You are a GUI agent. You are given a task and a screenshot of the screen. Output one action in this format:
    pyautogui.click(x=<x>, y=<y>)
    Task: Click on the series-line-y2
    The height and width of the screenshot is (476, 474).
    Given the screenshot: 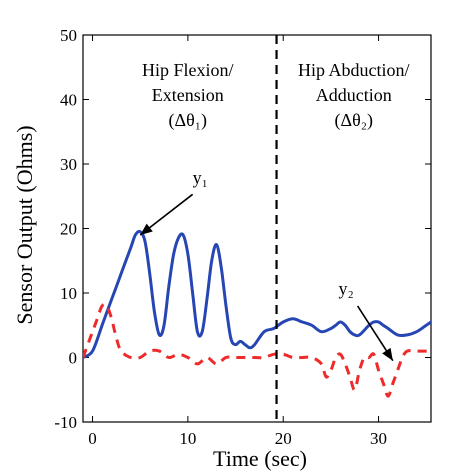 What is the action you would take?
    pyautogui.click(x=257, y=350)
    